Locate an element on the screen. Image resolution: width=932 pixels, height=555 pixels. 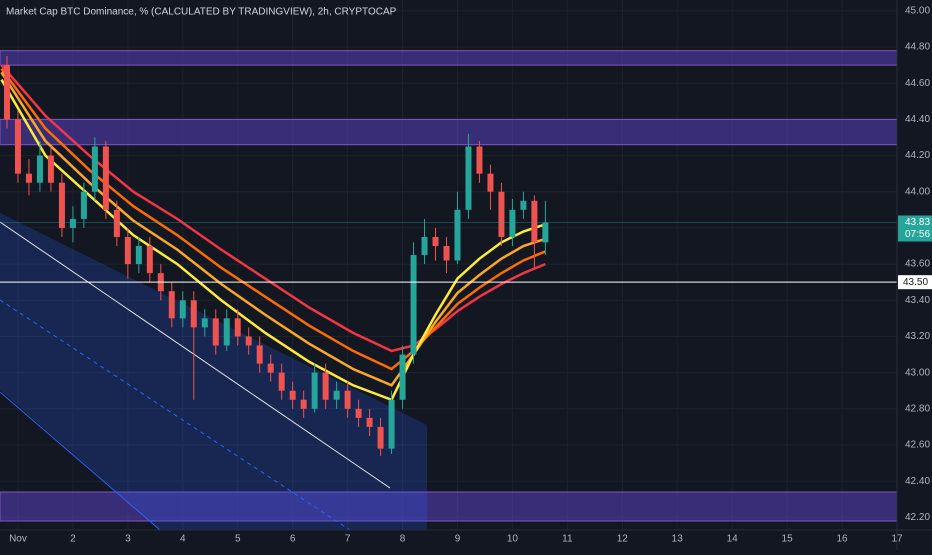
y-tick-label: 45.00 is located at coordinates (917, 10).